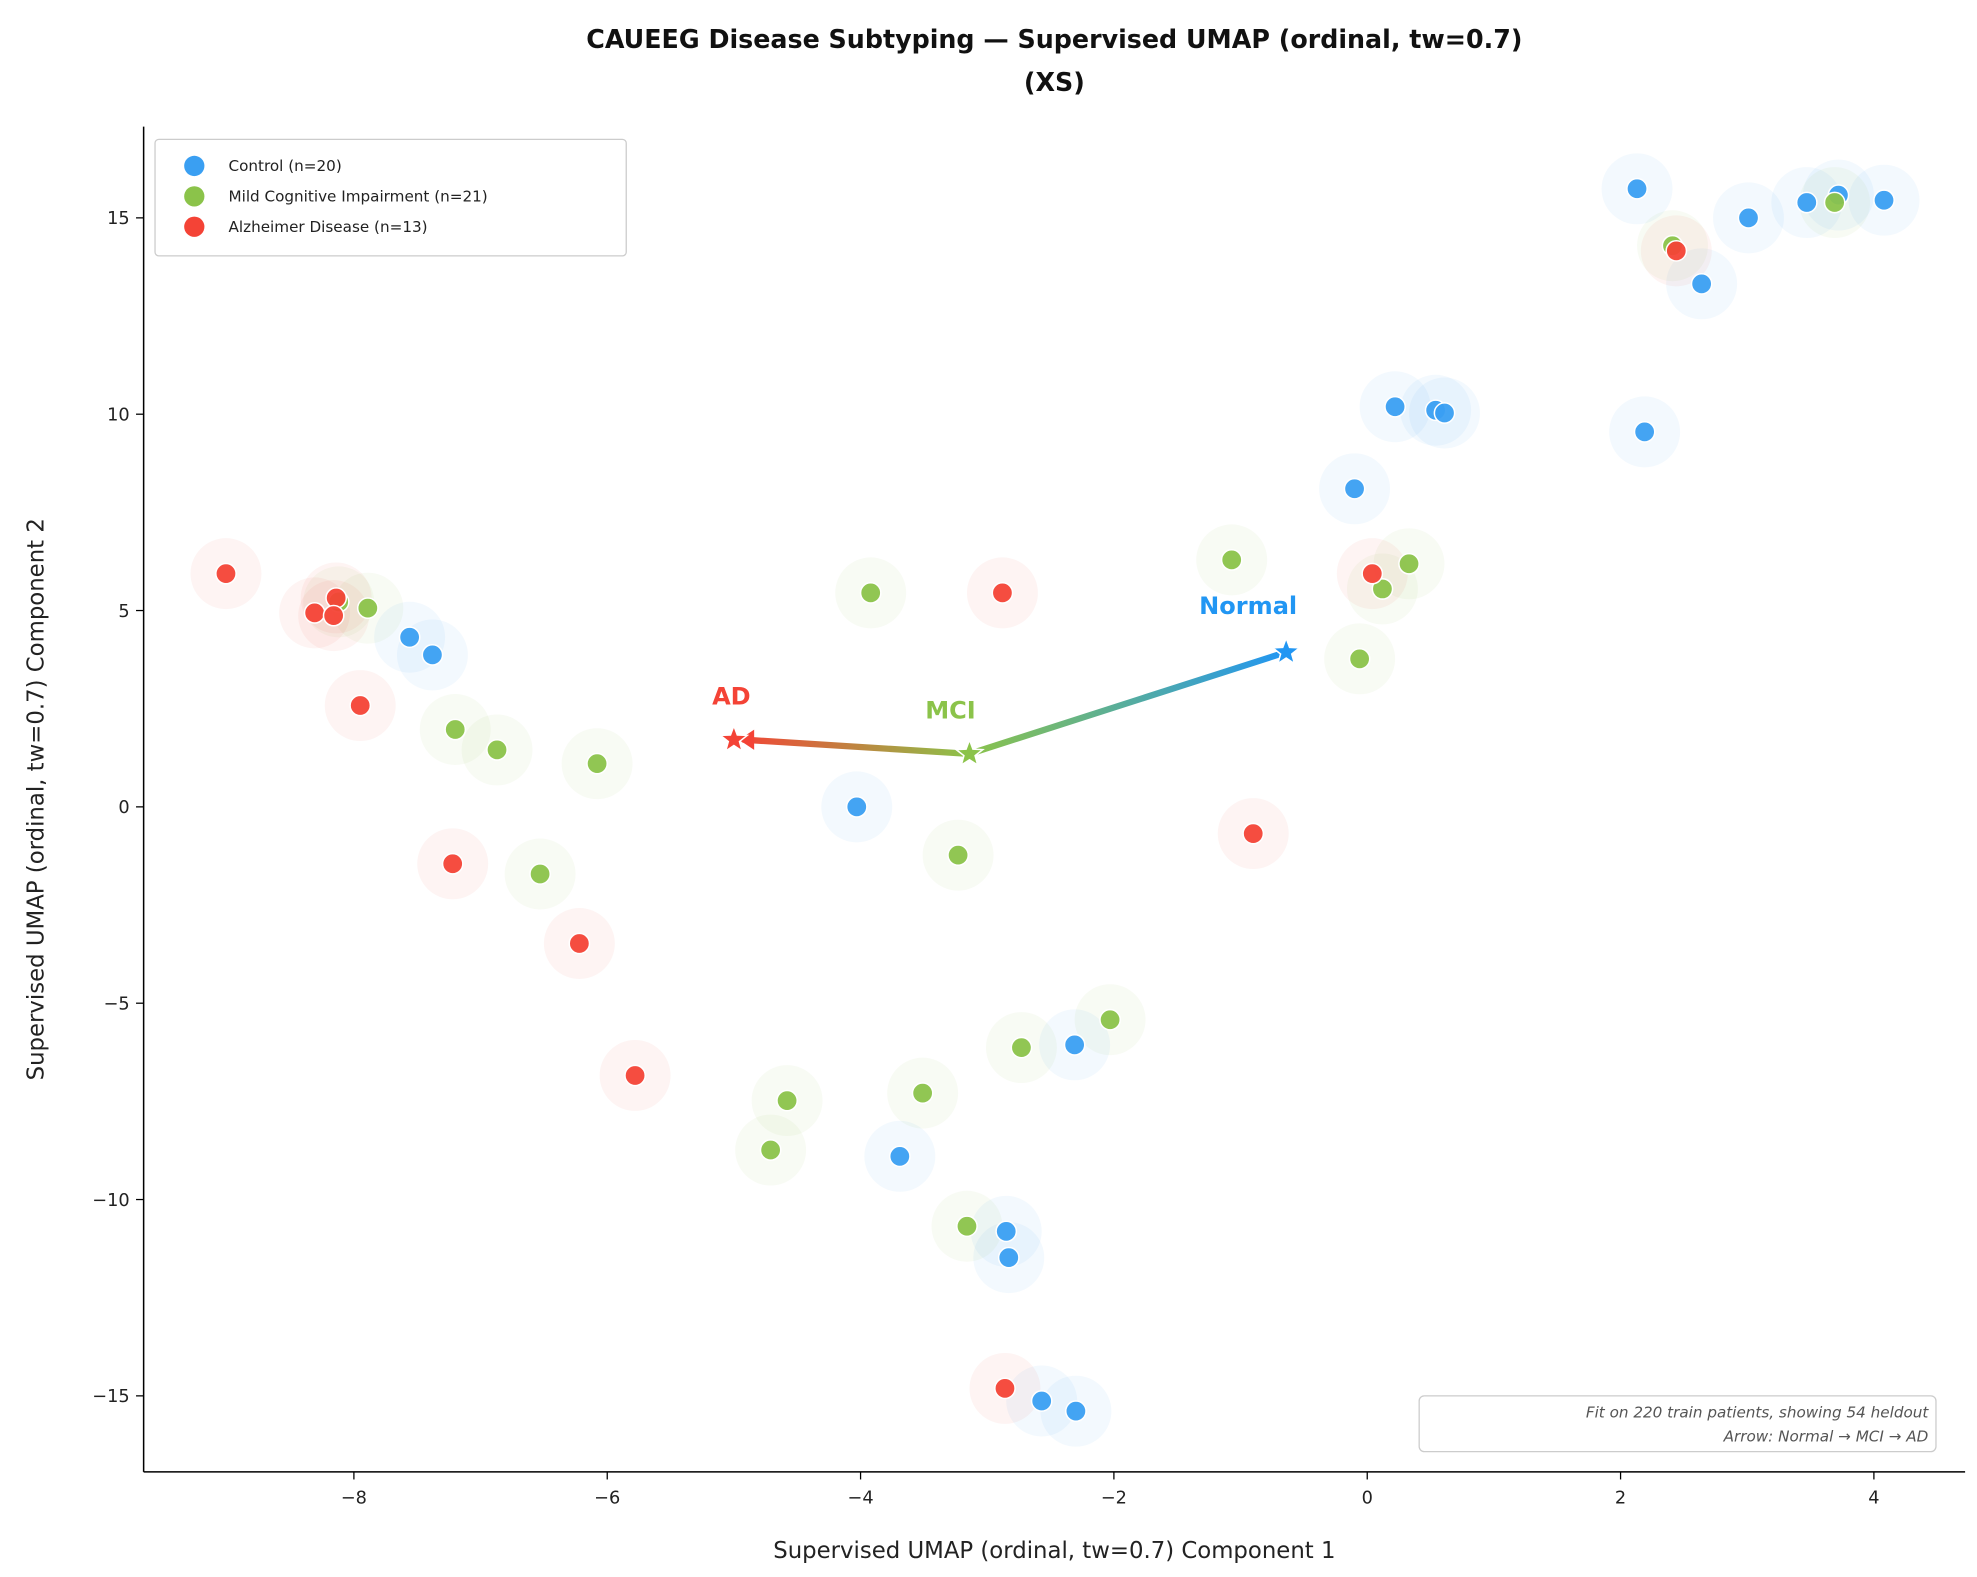 This screenshot has width=1977, height=1577. What do you see at coordinates (123, 808) in the screenshot?
I see `y-tick-label: 0` at bounding box center [123, 808].